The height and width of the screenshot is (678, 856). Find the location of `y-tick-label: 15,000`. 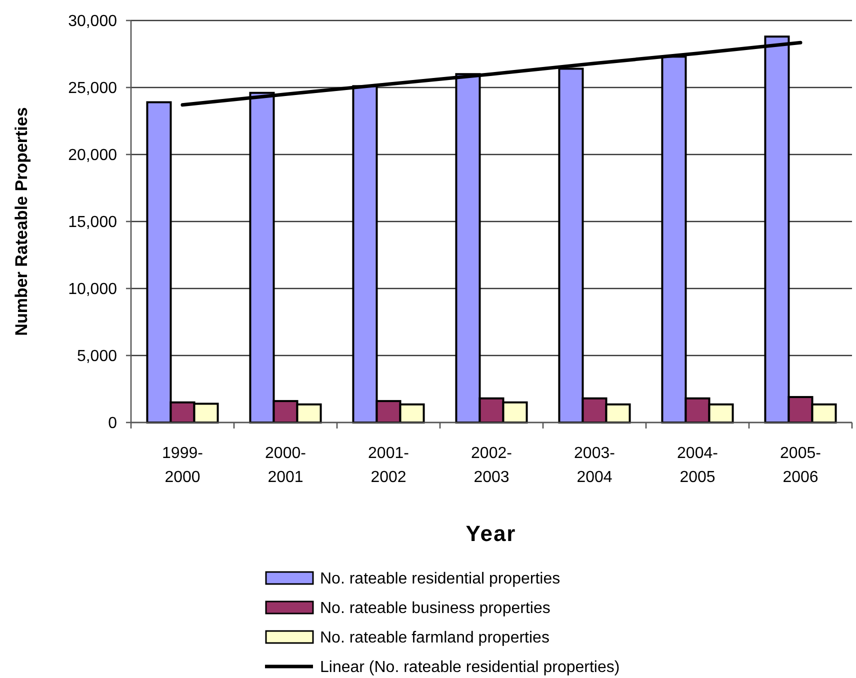

y-tick-label: 15,000 is located at coordinates (93, 223).